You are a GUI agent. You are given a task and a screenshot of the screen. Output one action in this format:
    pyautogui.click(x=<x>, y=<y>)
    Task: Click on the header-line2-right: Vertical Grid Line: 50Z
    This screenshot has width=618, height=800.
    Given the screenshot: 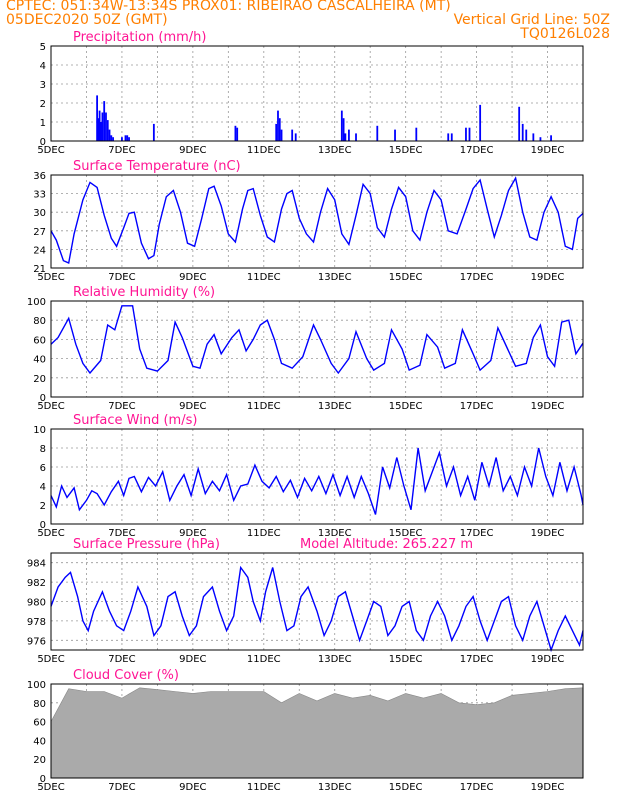 What is the action you would take?
    pyautogui.click(x=531, y=20)
    